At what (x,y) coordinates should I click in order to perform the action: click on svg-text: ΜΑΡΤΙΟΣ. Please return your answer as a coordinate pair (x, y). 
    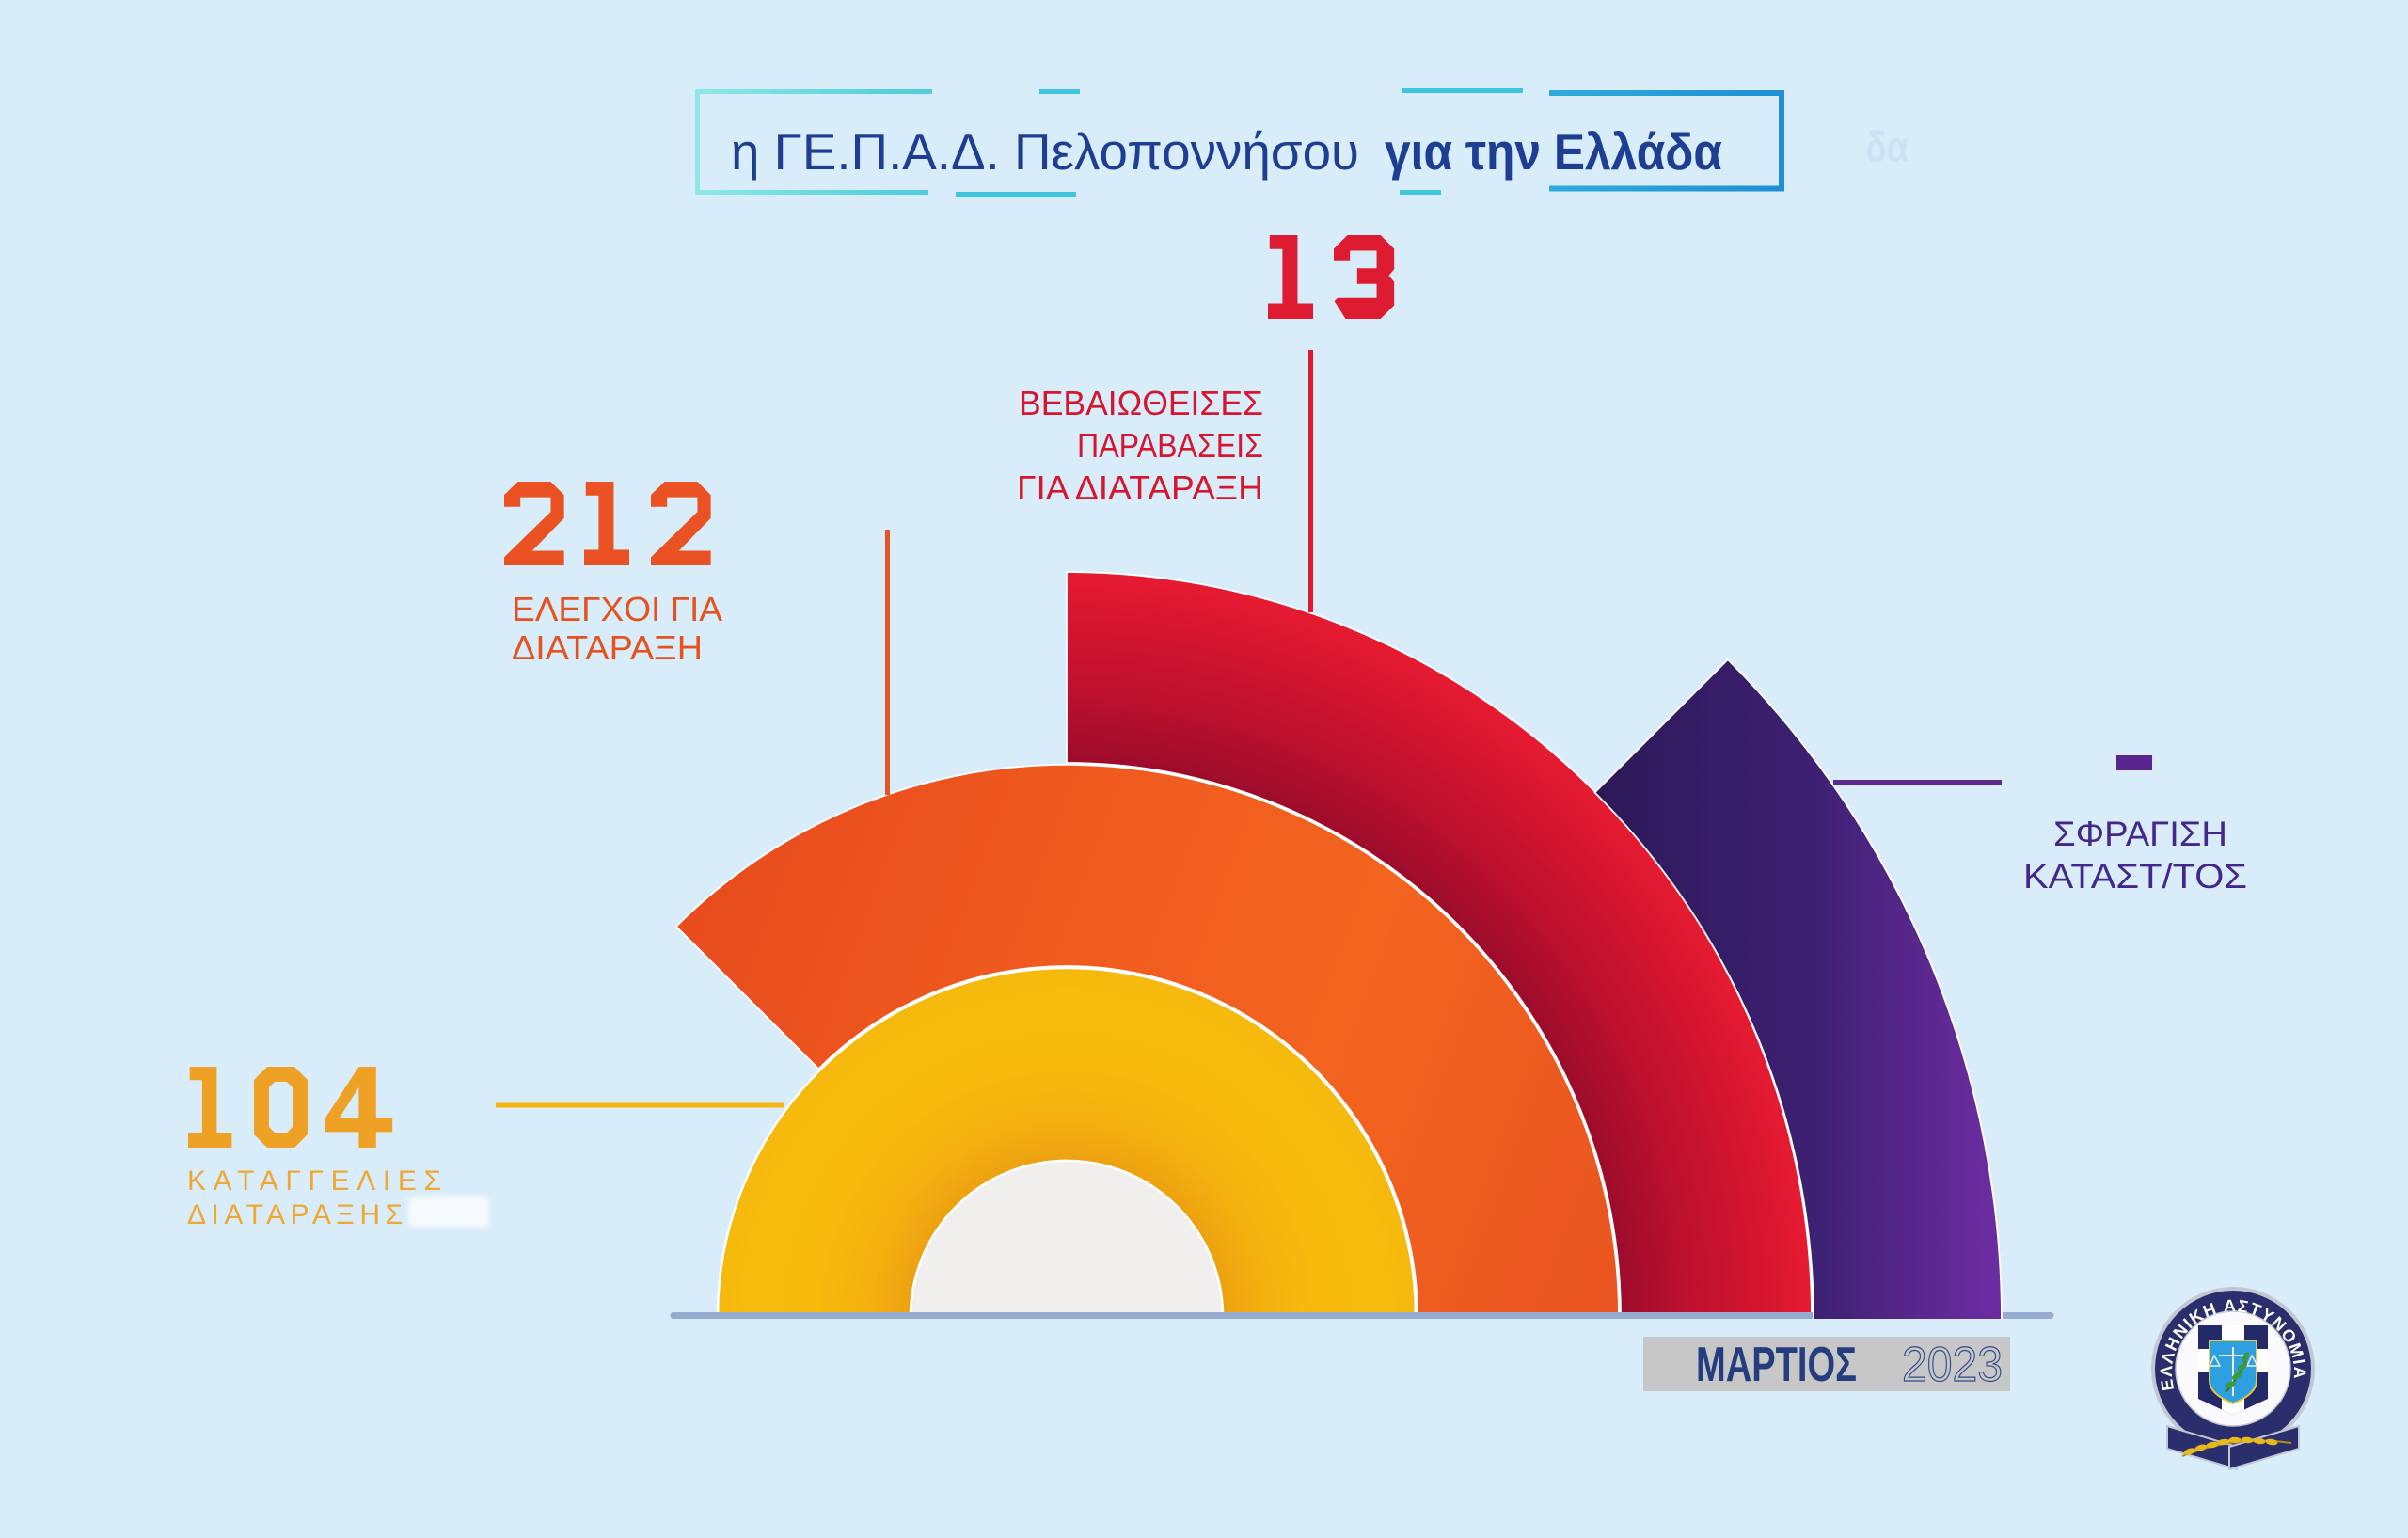
    Looking at the image, I should click on (1777, 1365).